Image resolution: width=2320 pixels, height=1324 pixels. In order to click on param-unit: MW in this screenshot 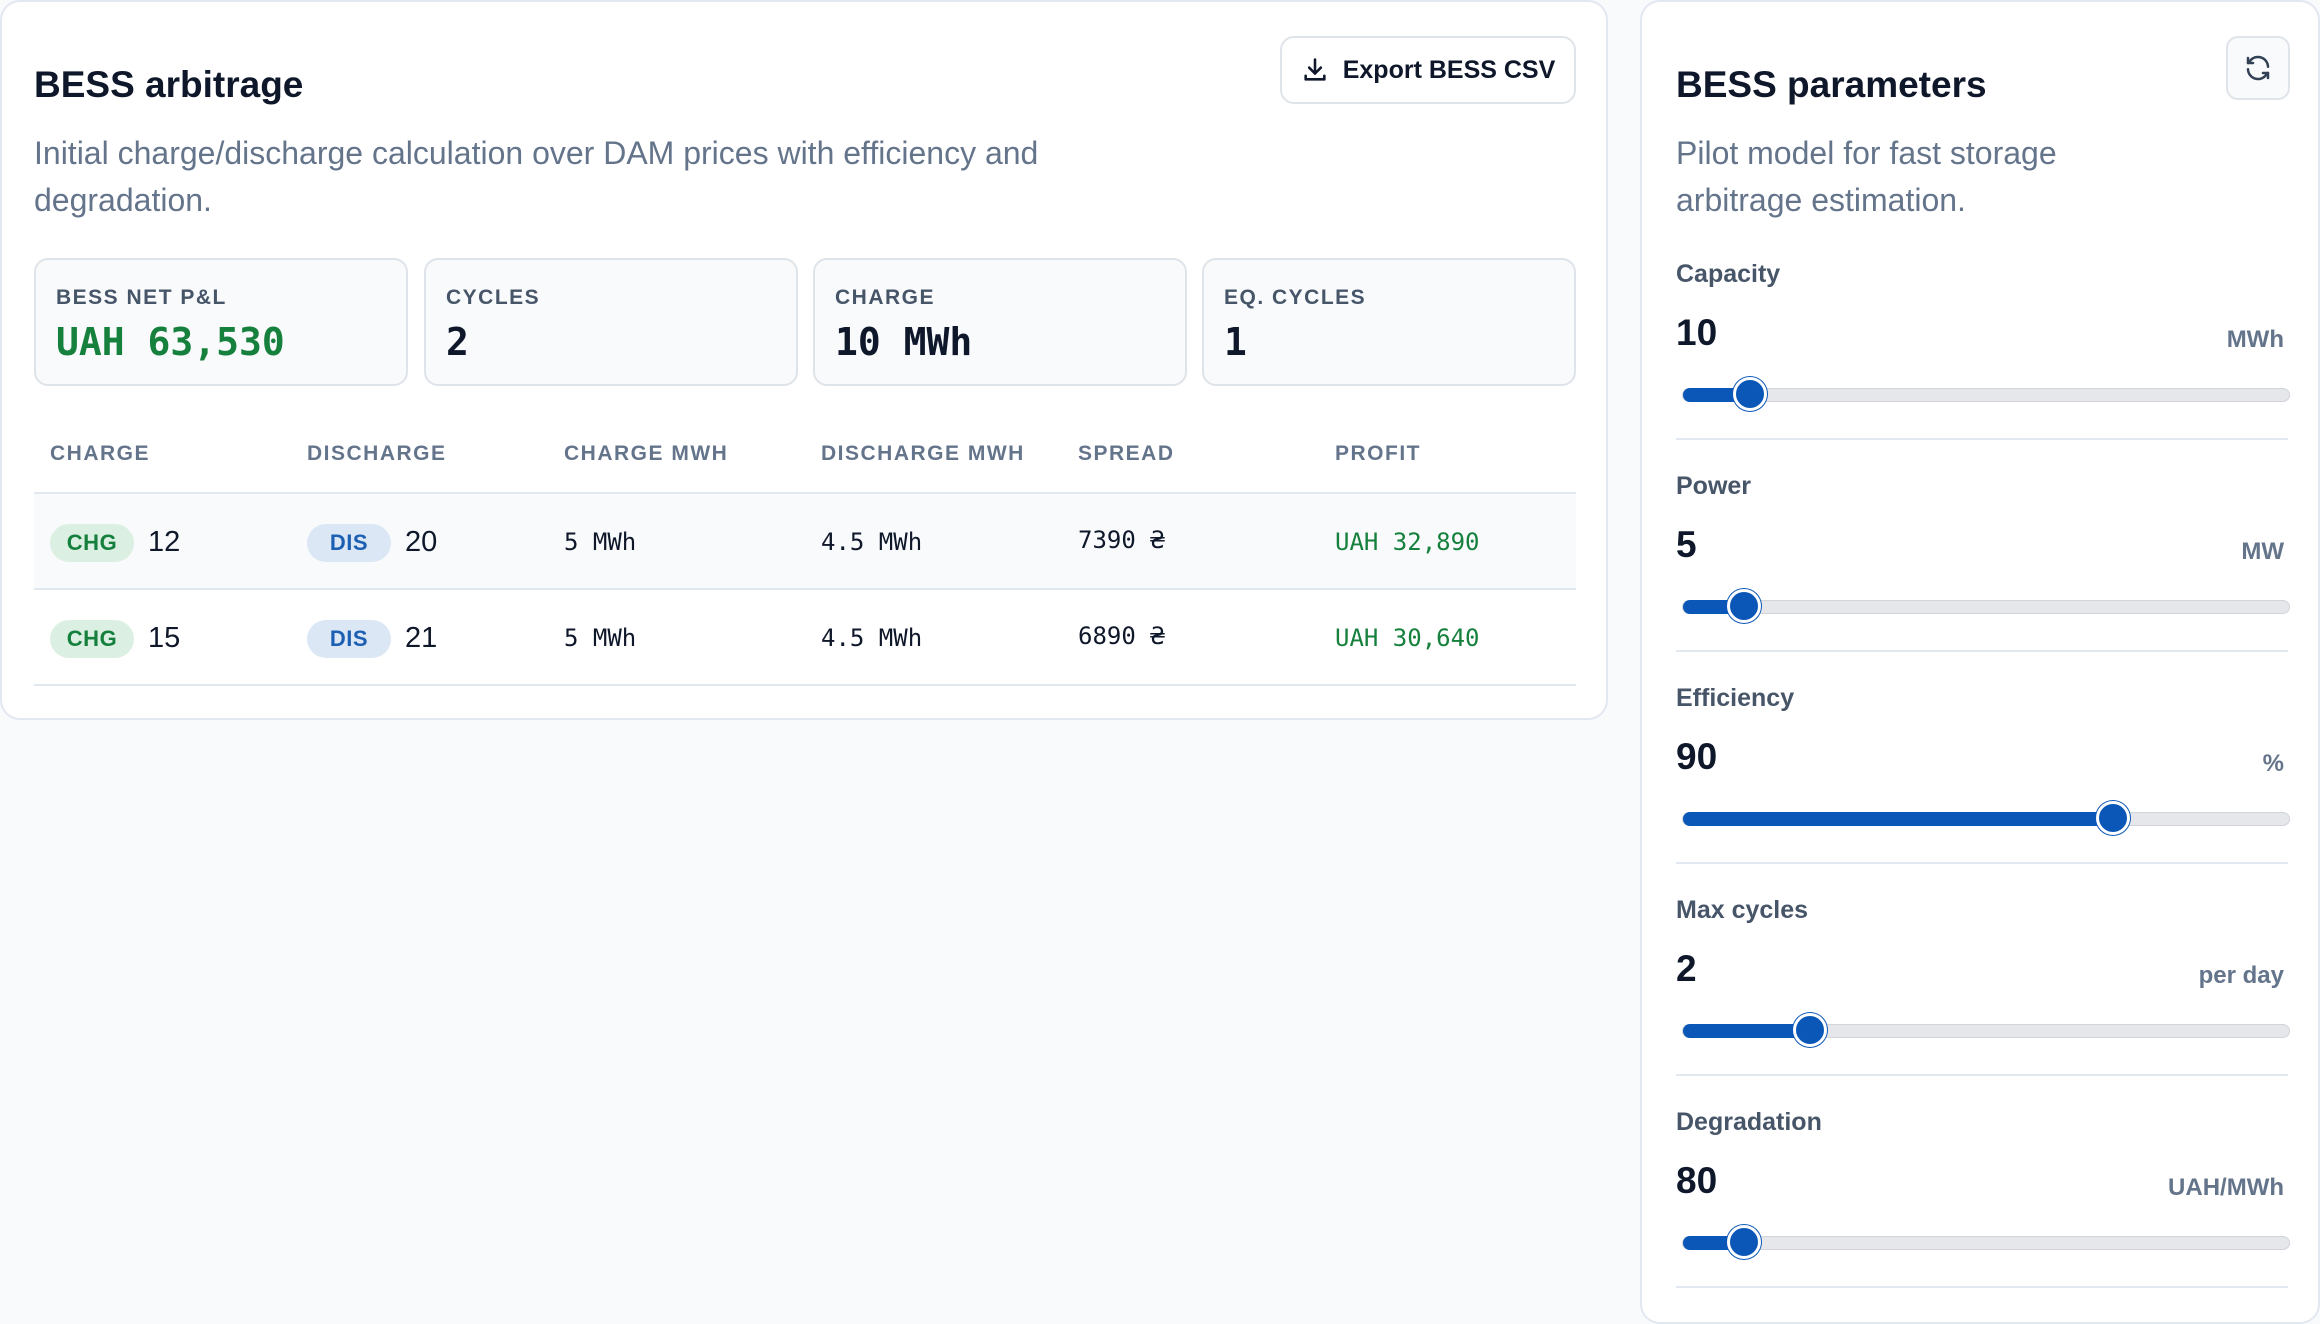, I will do `click(2262, 551)`.